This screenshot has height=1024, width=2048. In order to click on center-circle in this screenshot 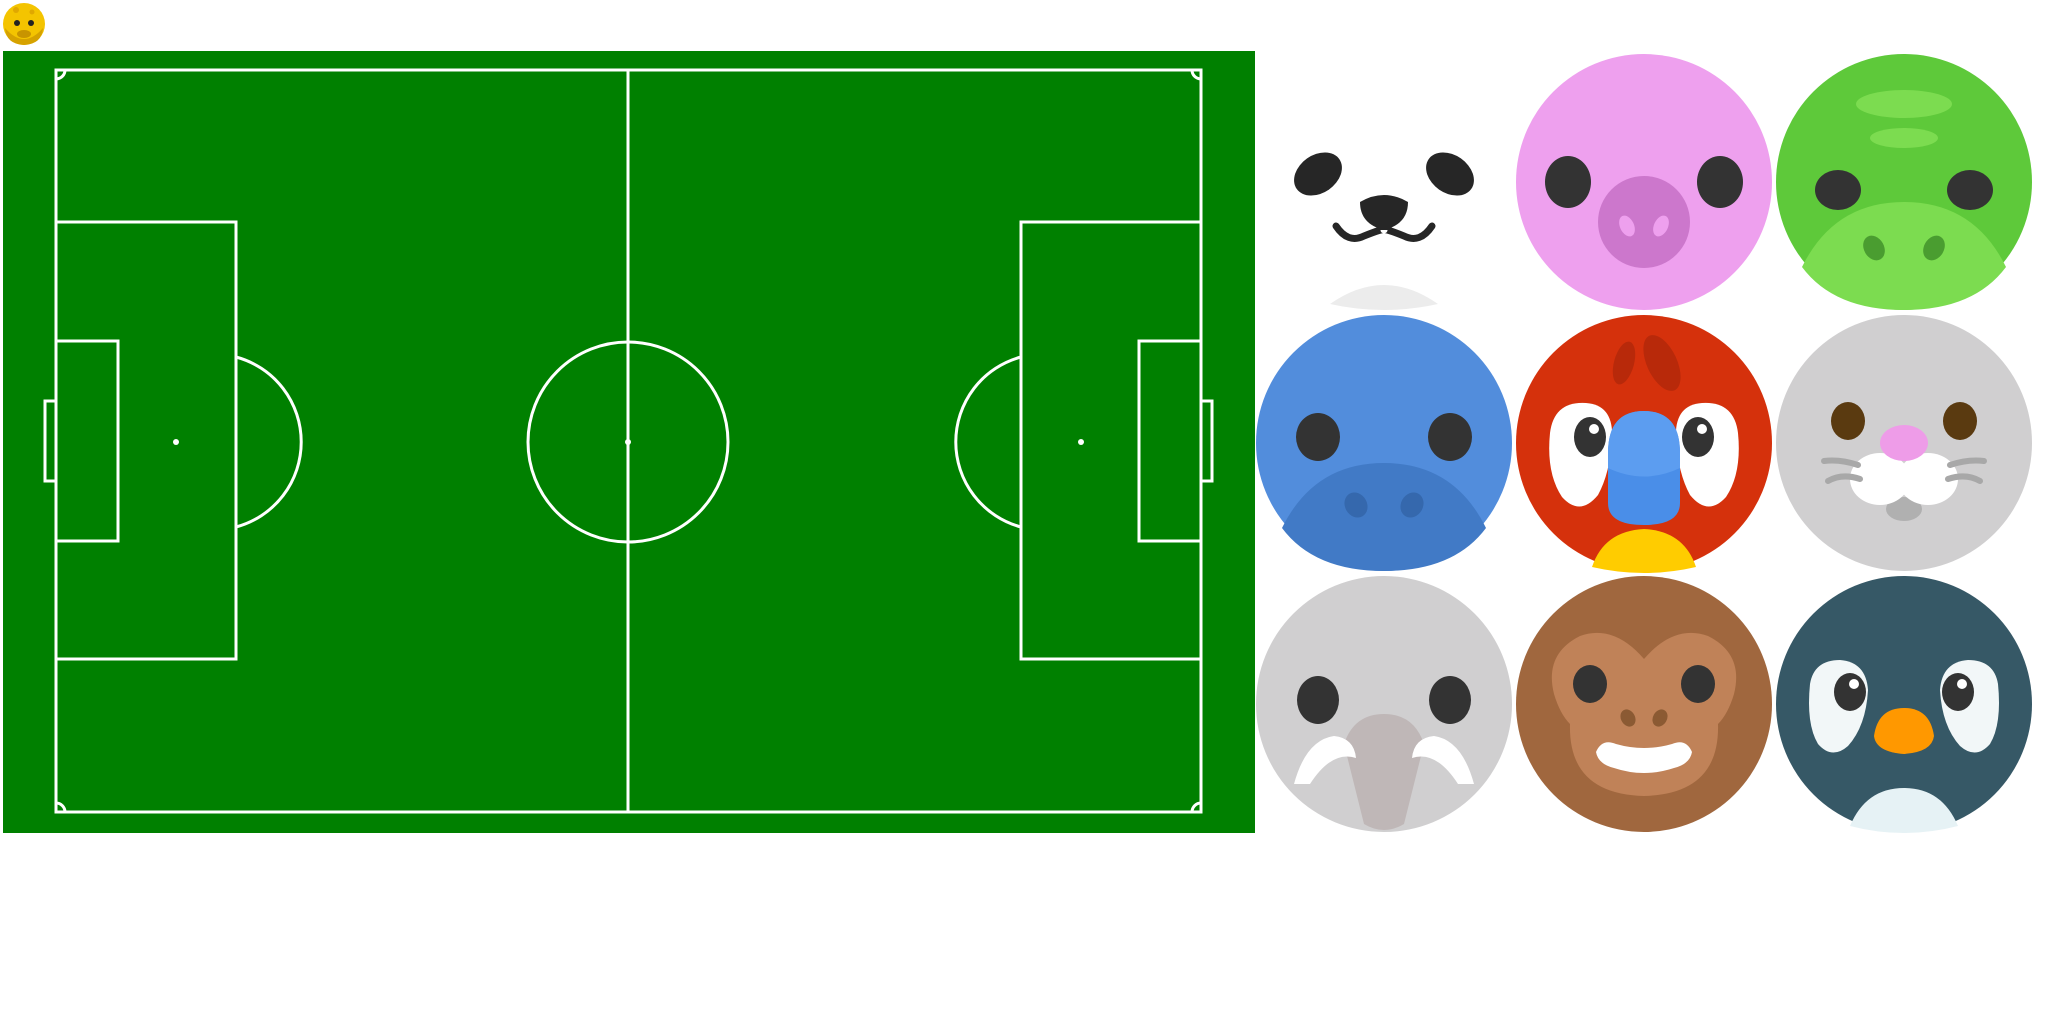, I will do `click(628, 442)`.